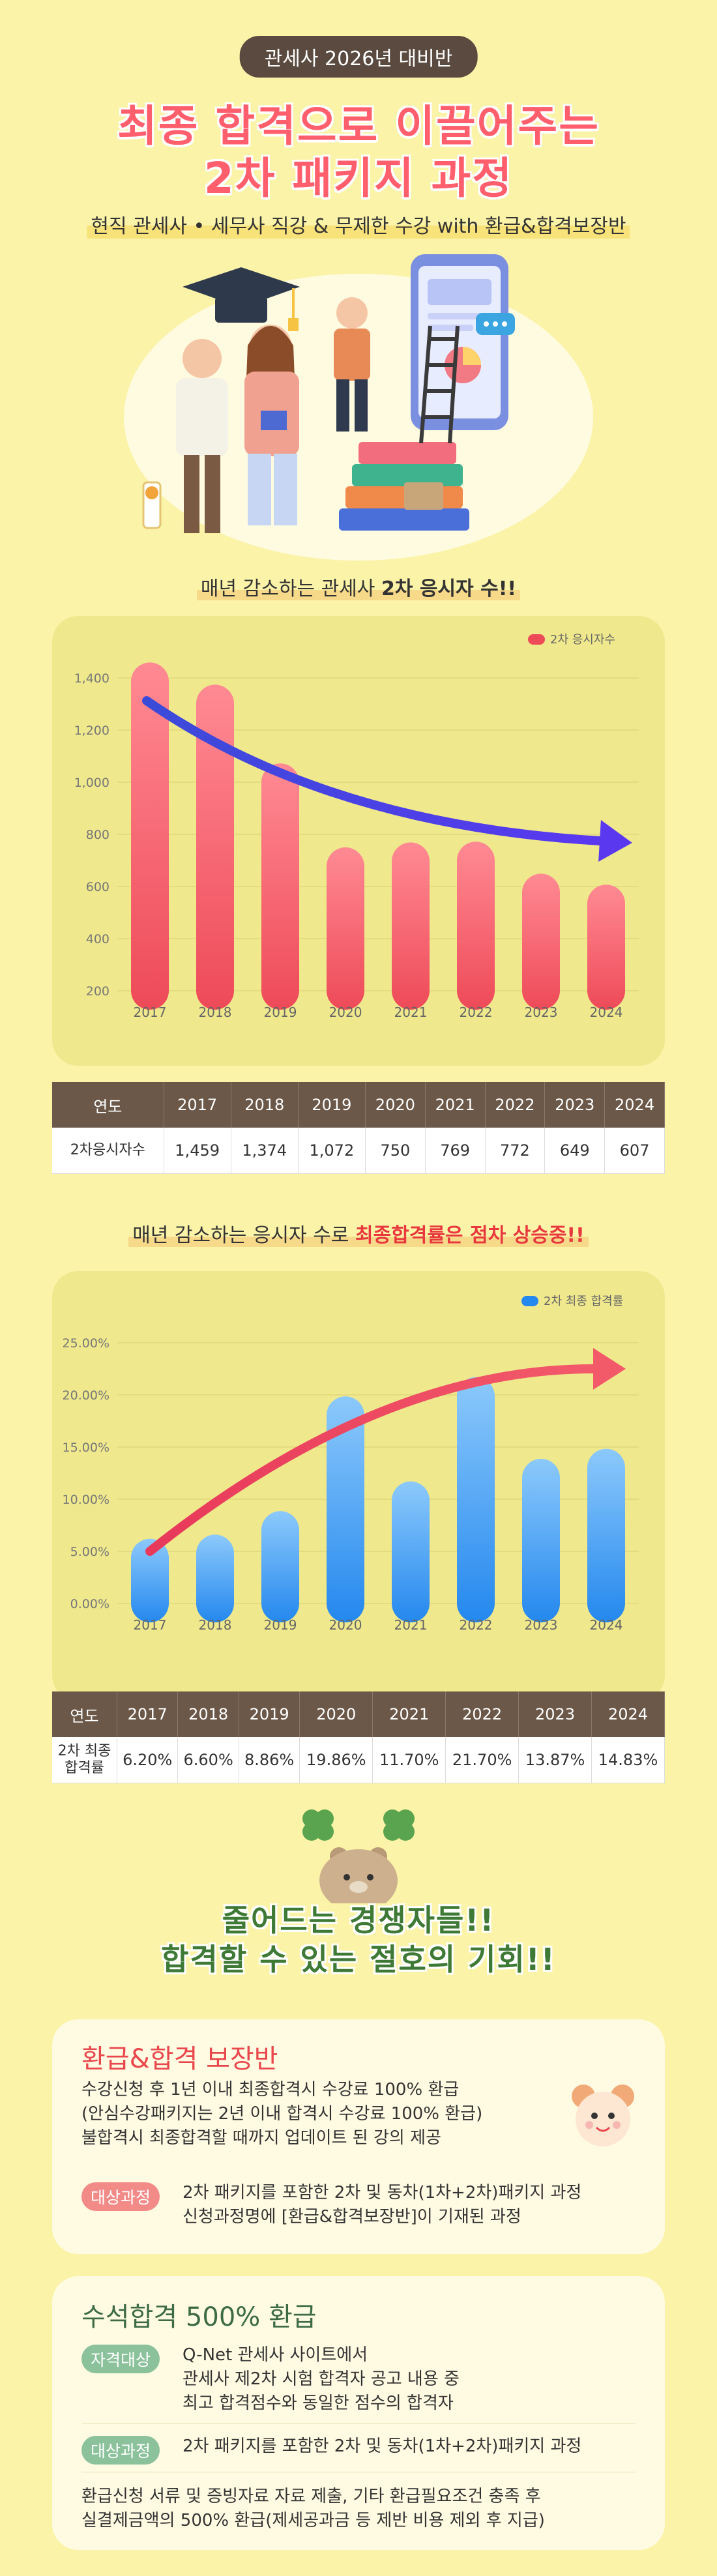 This screenshot has height=2576, width=717. I want to click on qualification-line: Q-Net 관세사 사이트에서, so click(275, 2355).